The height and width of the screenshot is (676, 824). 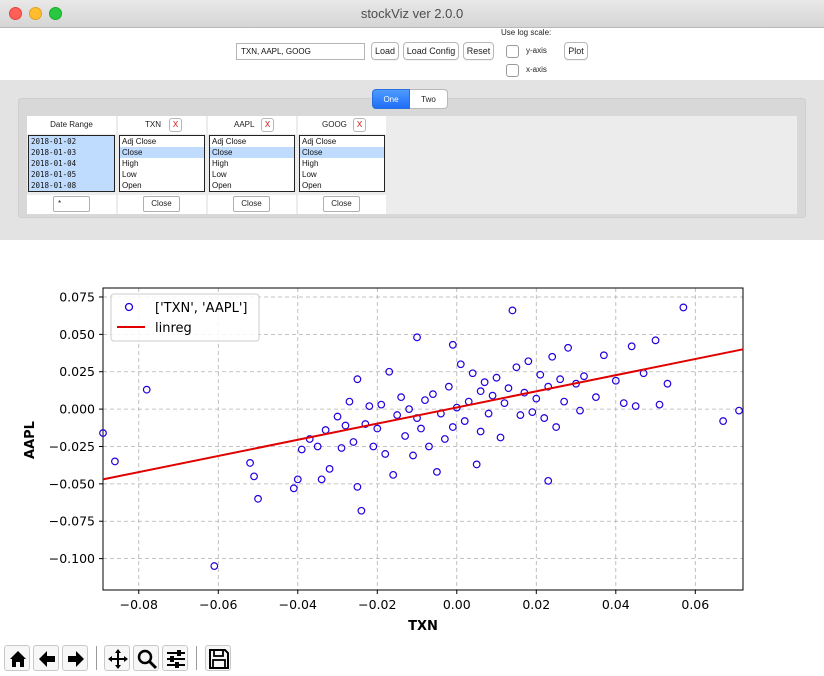 I want to click on legend-box, so click(x=185, y=317).